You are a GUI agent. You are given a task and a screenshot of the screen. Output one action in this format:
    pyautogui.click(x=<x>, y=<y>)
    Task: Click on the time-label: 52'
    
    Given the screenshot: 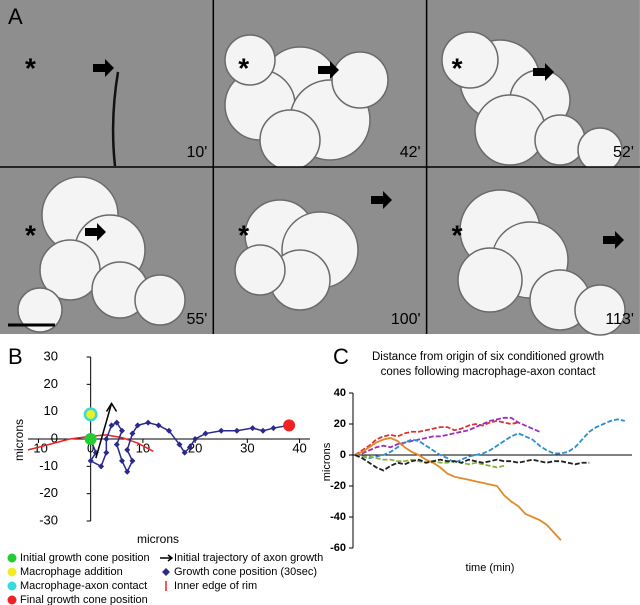 What is the action you would take?
    pyautogui.click(x=623, y=152)
    